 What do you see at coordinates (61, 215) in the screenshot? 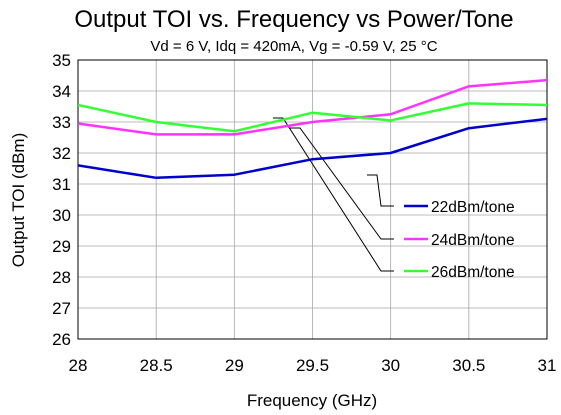
I see `y-tick-label: 30` at bounding box center [61, 215].